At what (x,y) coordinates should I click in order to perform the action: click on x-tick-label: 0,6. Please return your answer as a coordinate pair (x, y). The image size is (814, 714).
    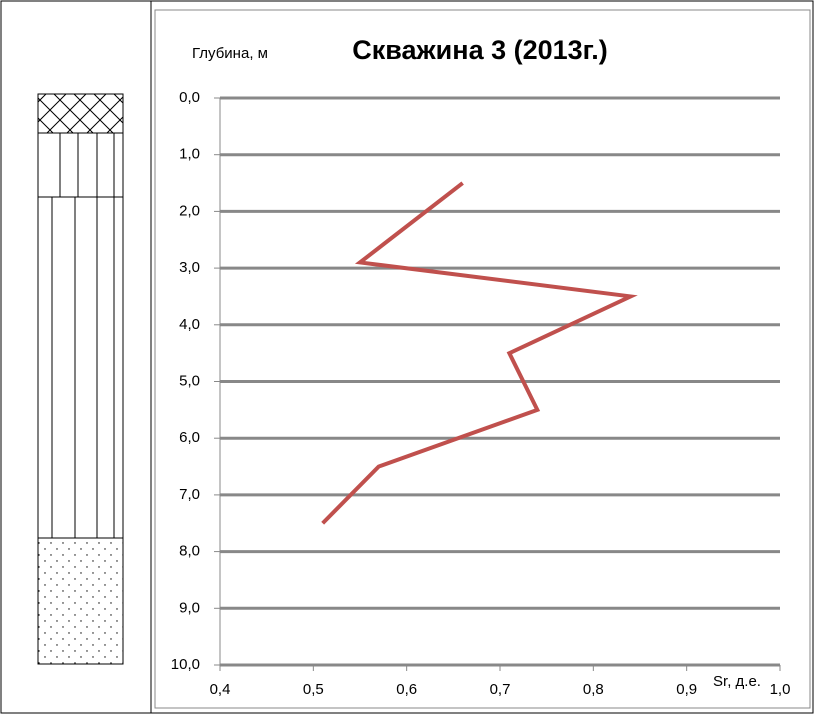
    Looking at the image, I should click on (406, 689).